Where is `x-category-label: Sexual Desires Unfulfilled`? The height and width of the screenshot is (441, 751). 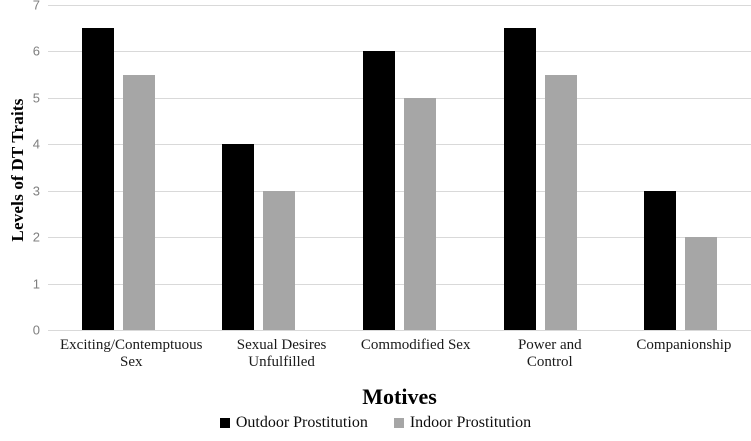
x-category-label: Sexual Desires Unfulfilled is located at coordinates (281, 353).